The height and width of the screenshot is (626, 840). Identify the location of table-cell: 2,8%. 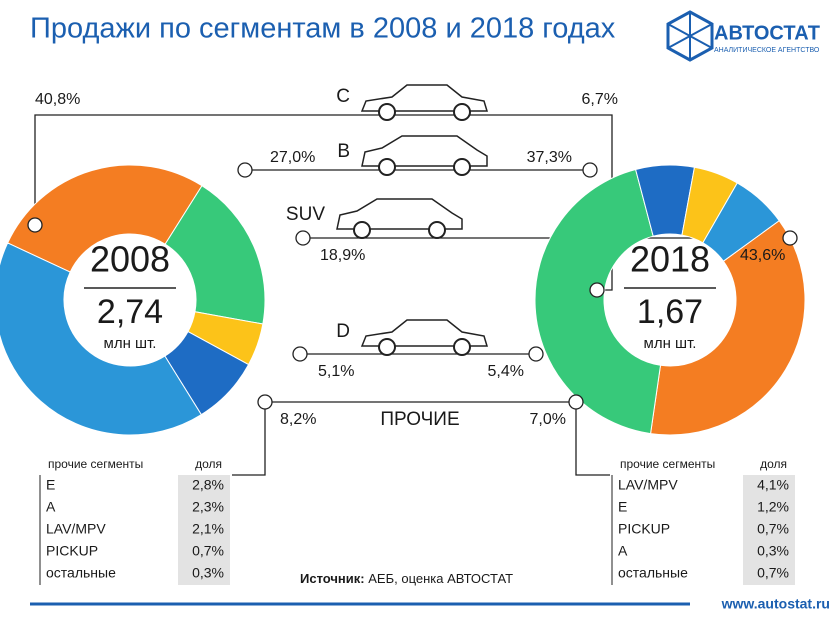
(208, 485).